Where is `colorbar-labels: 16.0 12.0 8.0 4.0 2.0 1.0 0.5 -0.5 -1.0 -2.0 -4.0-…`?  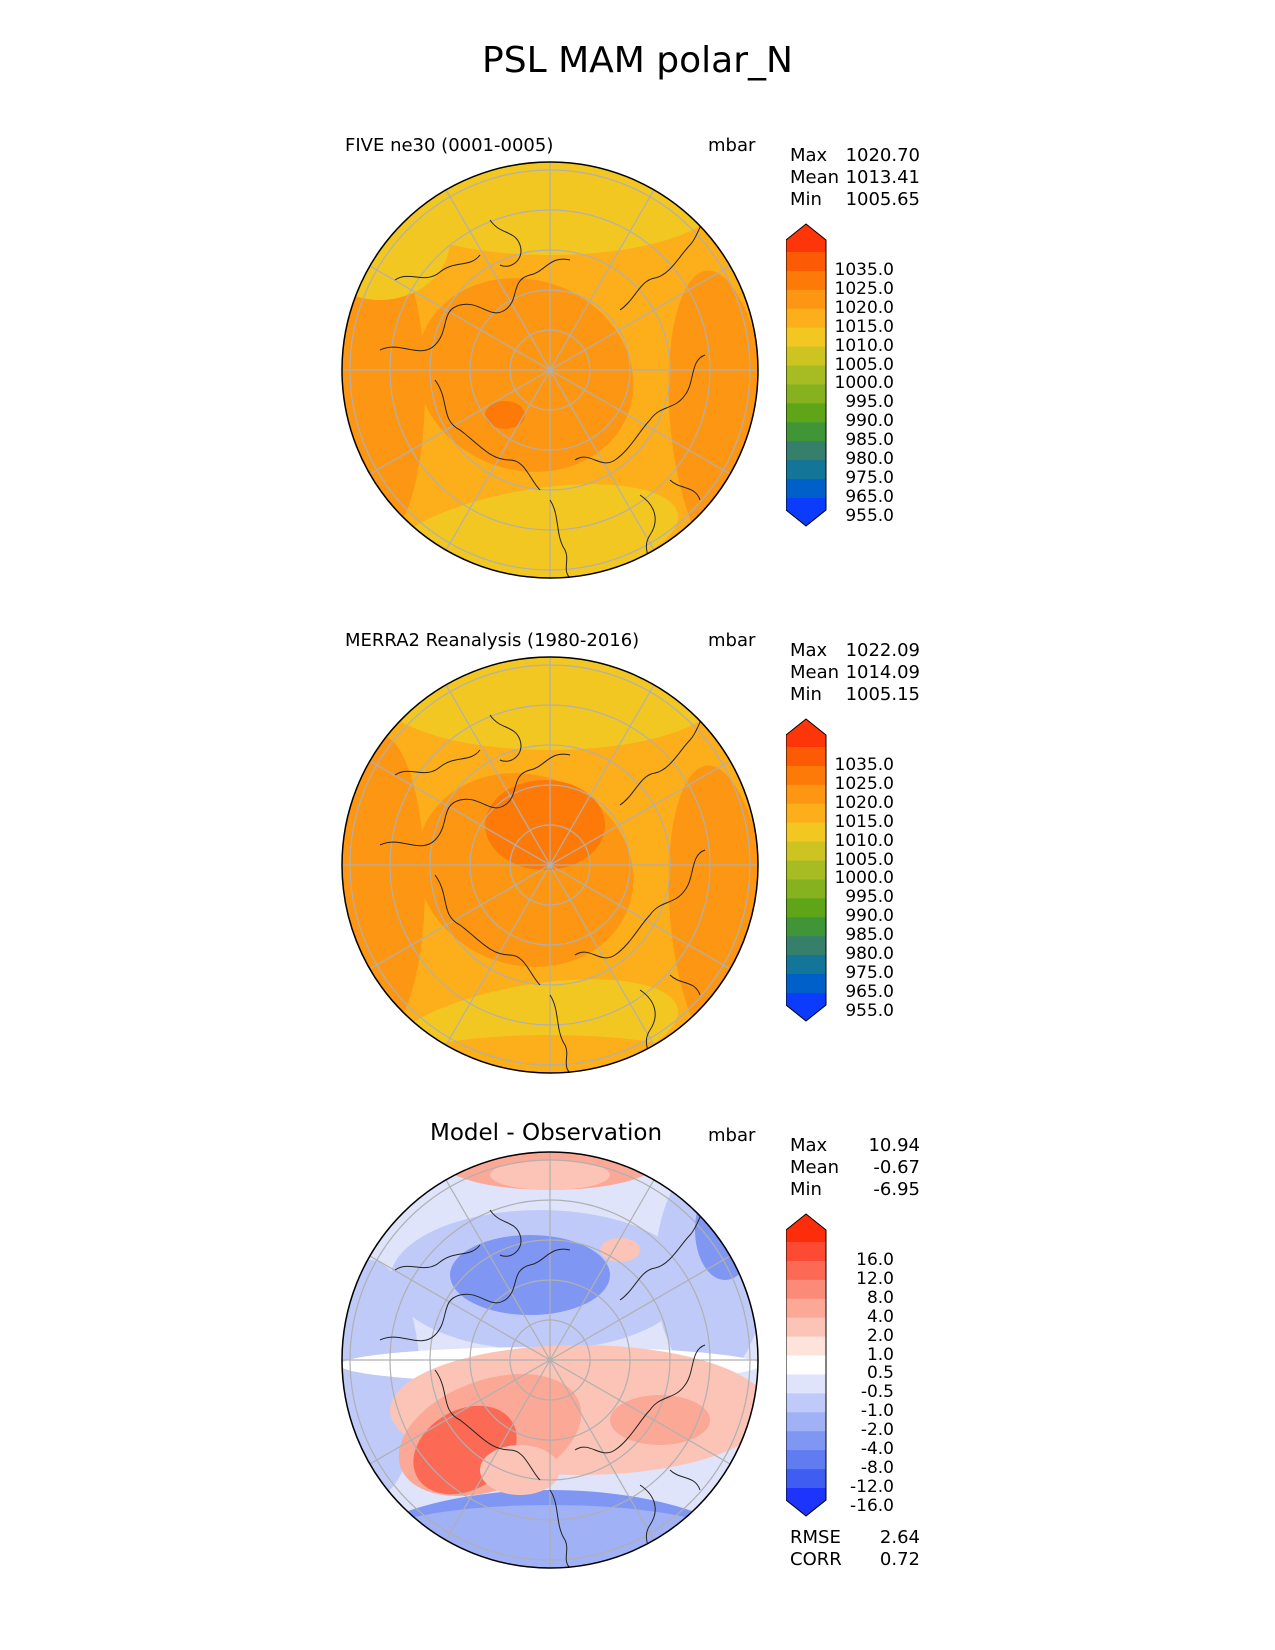
colorbar-labels: 16.0 12.0 8.0 4.0 2.0 1.0 0.5 -0.5 -1.0 -2.0 -4.0-… is located at coordinates (865, 1365).